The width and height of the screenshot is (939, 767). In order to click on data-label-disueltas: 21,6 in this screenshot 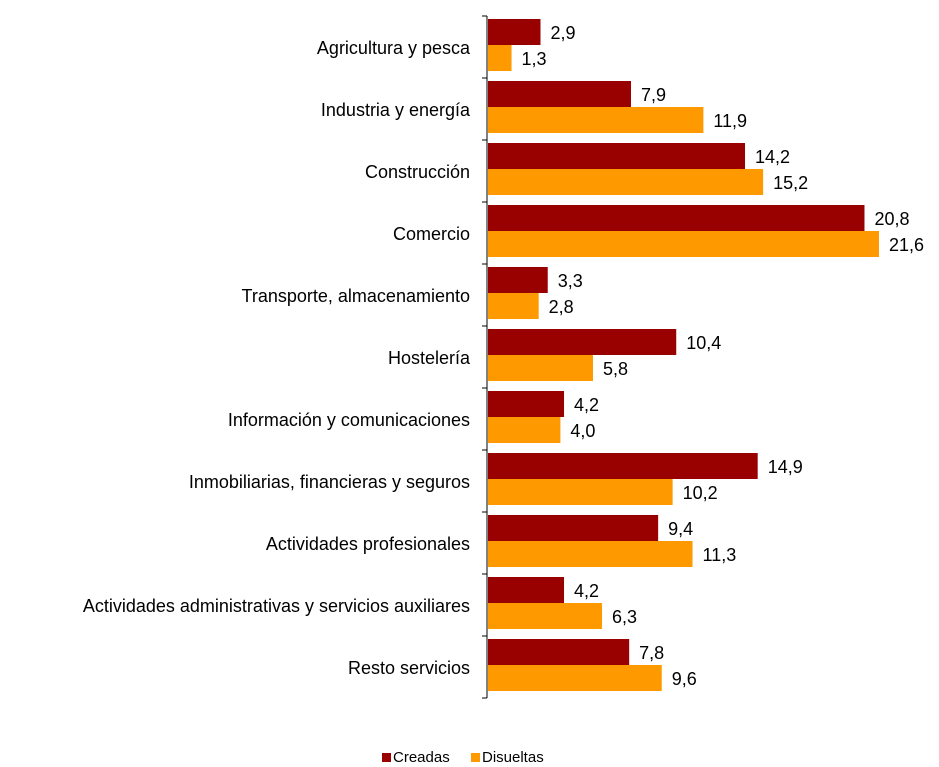, I will do `click(906, 245)`.